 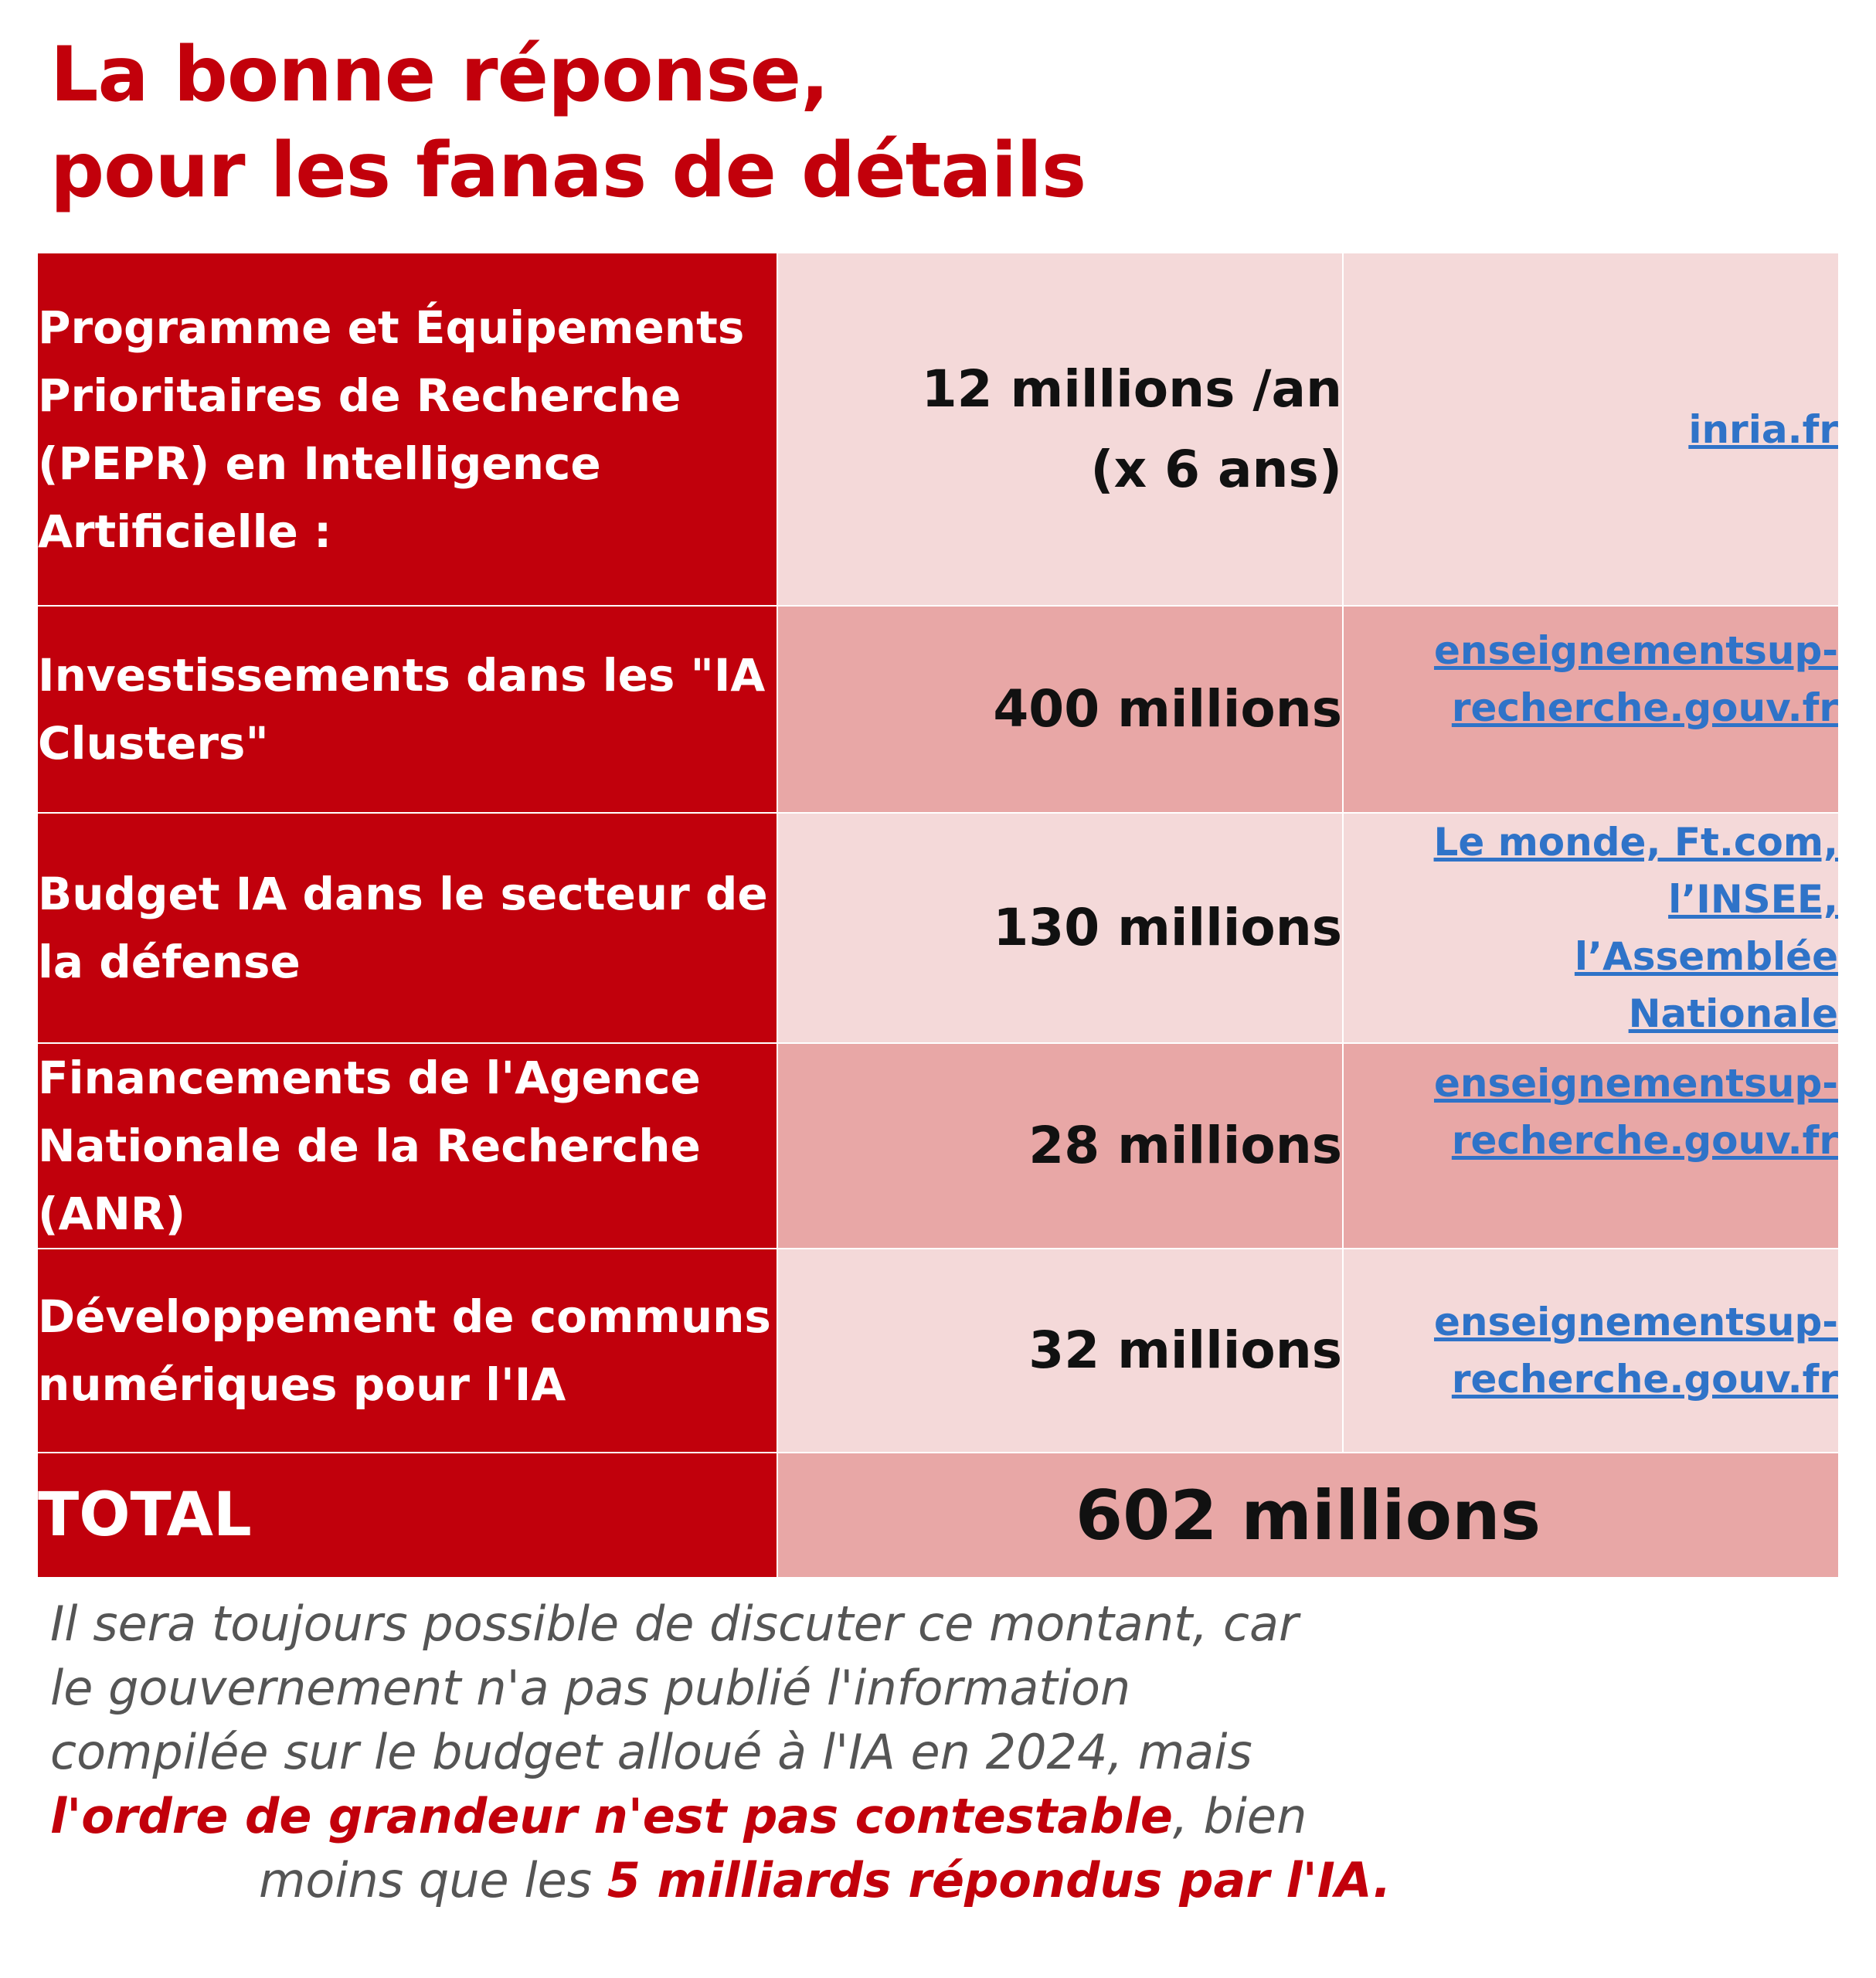 I want to click on row-label: Investissements dans les "IA Clusters", so click(x=407, y=709).